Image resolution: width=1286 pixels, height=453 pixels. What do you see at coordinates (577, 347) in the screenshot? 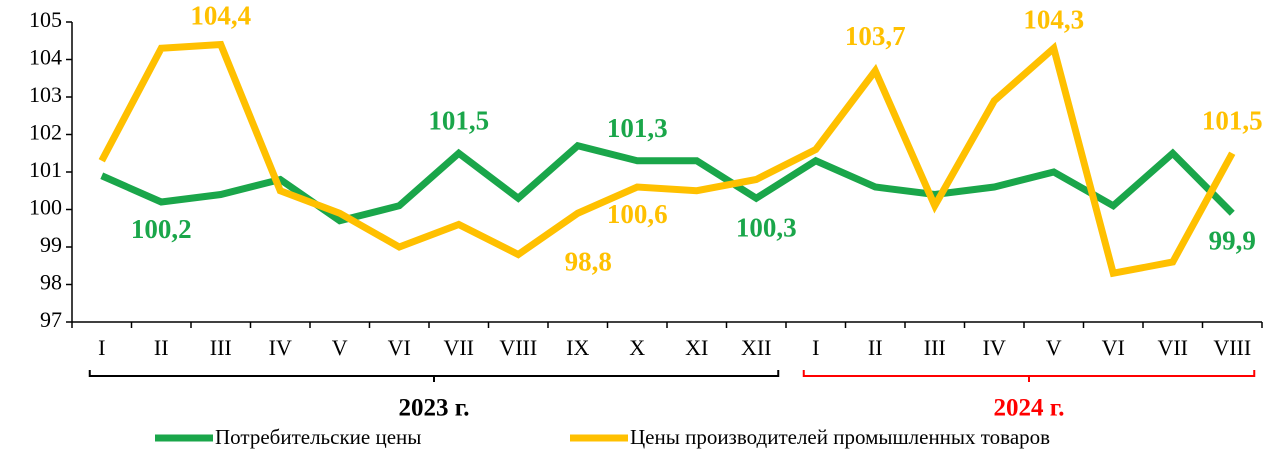
I see `x-tick-label: IX` at bounding box center [577, 347].